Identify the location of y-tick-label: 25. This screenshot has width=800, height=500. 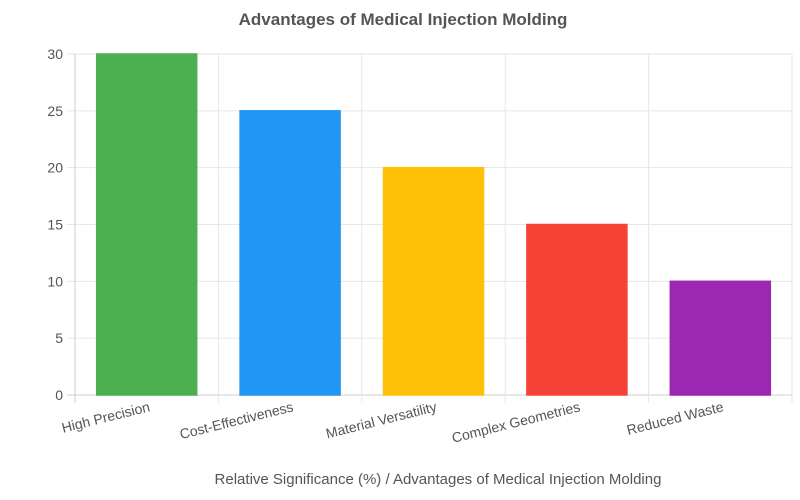
(55, 111).